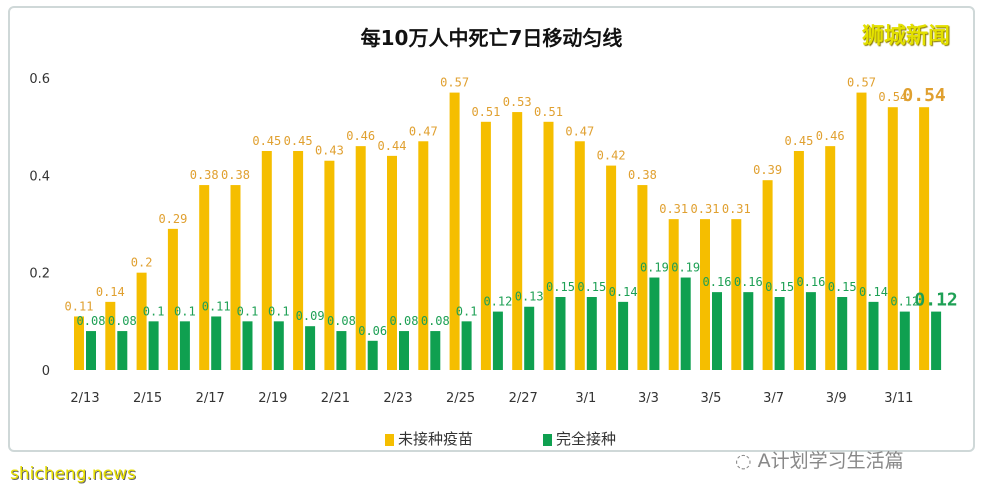 The image size is (983, 497). Describe the element at coordinates (46, 371) in the screenshot. I see `y-tick-label: 0` at that location.